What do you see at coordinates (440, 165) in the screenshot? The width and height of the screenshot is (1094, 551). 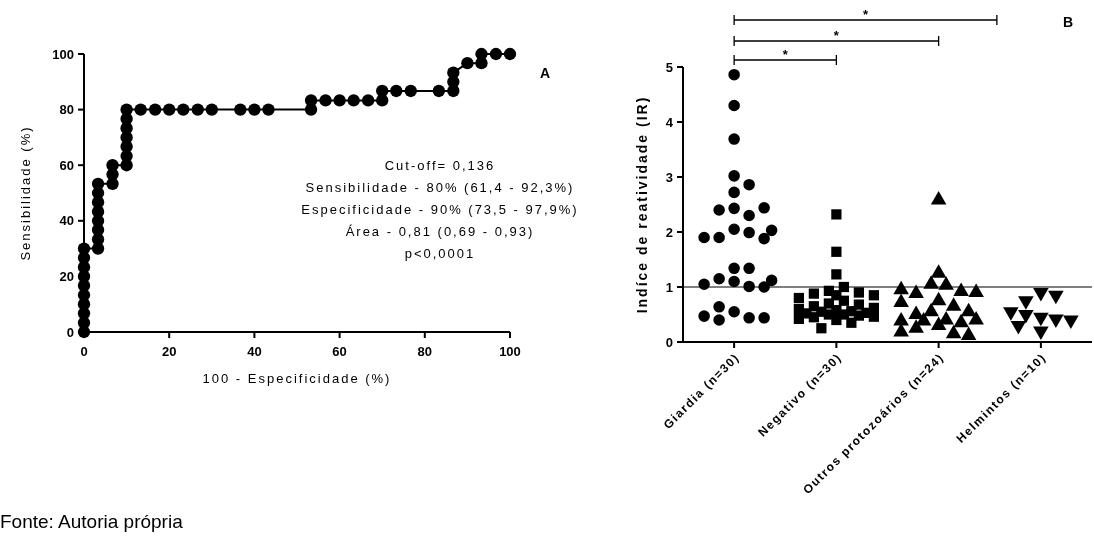 I see `annotation: Cut-off= 0,136` at bounding box center [440, 165].